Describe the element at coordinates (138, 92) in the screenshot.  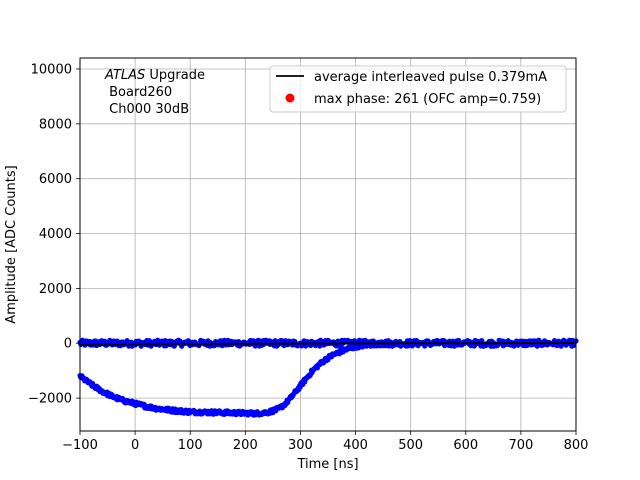
I see `annotation-line2: Board260` at that location.